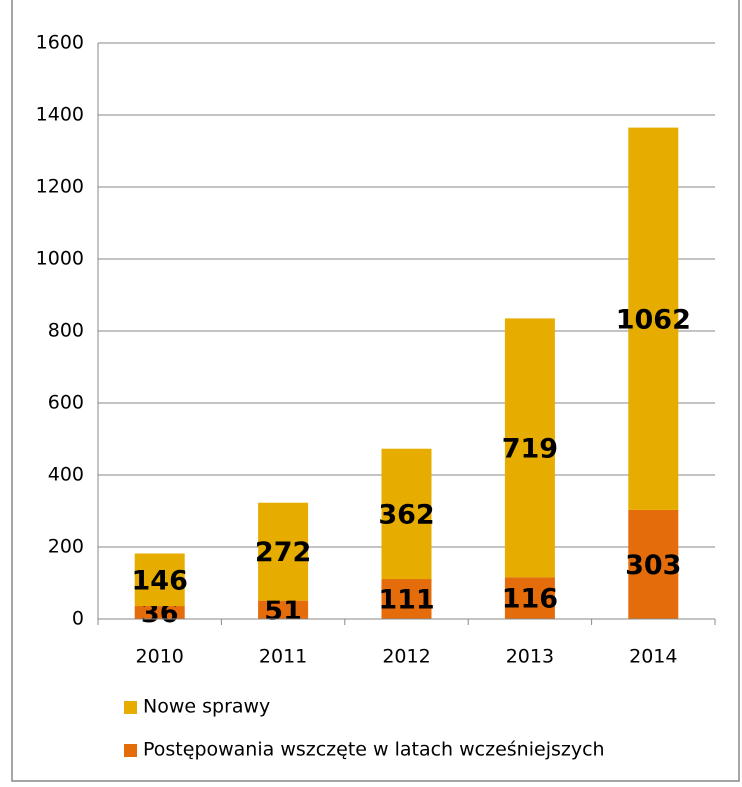 This screenshot has width=742, height=787. I want to click on y-tick-label: 400, so click(66, 475).